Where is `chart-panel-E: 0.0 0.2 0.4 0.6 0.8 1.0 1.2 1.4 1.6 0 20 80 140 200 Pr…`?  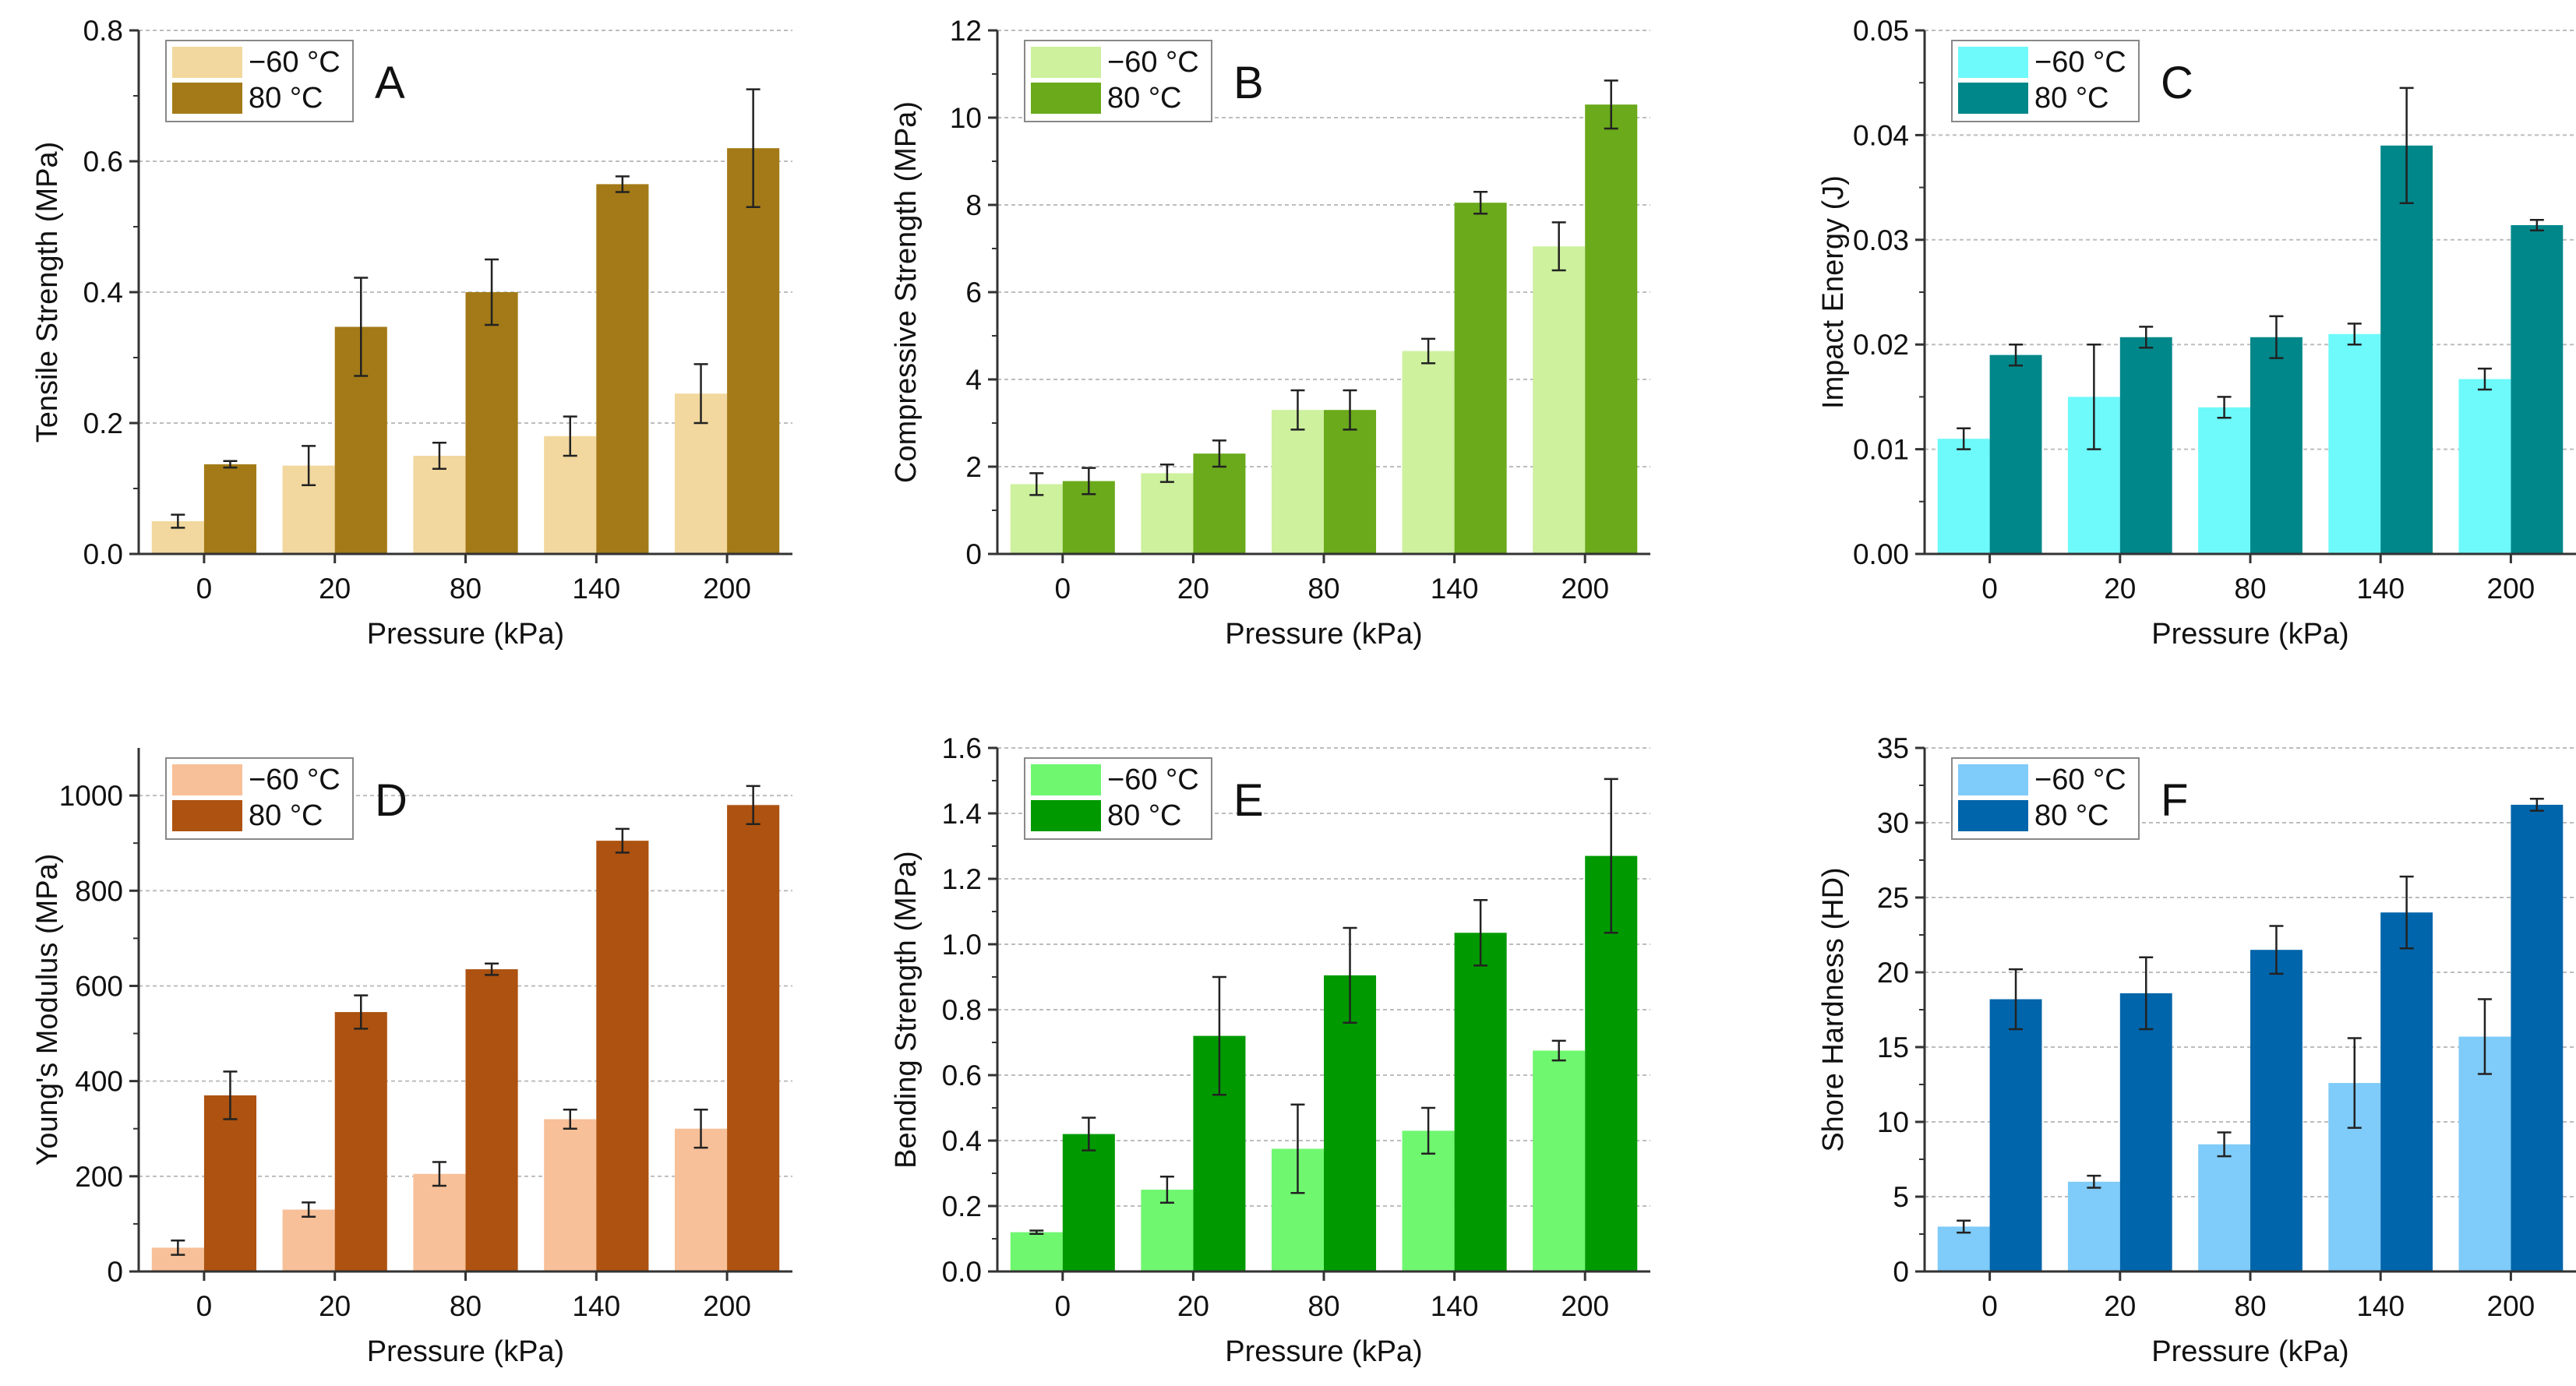 chart-panel-E: 0.0 0.2 0.4 0.6 0.8 1.0 1.2 1.4 1.6 0 20 80 140 200 Pr… is located at coordinates (1270, 1050).